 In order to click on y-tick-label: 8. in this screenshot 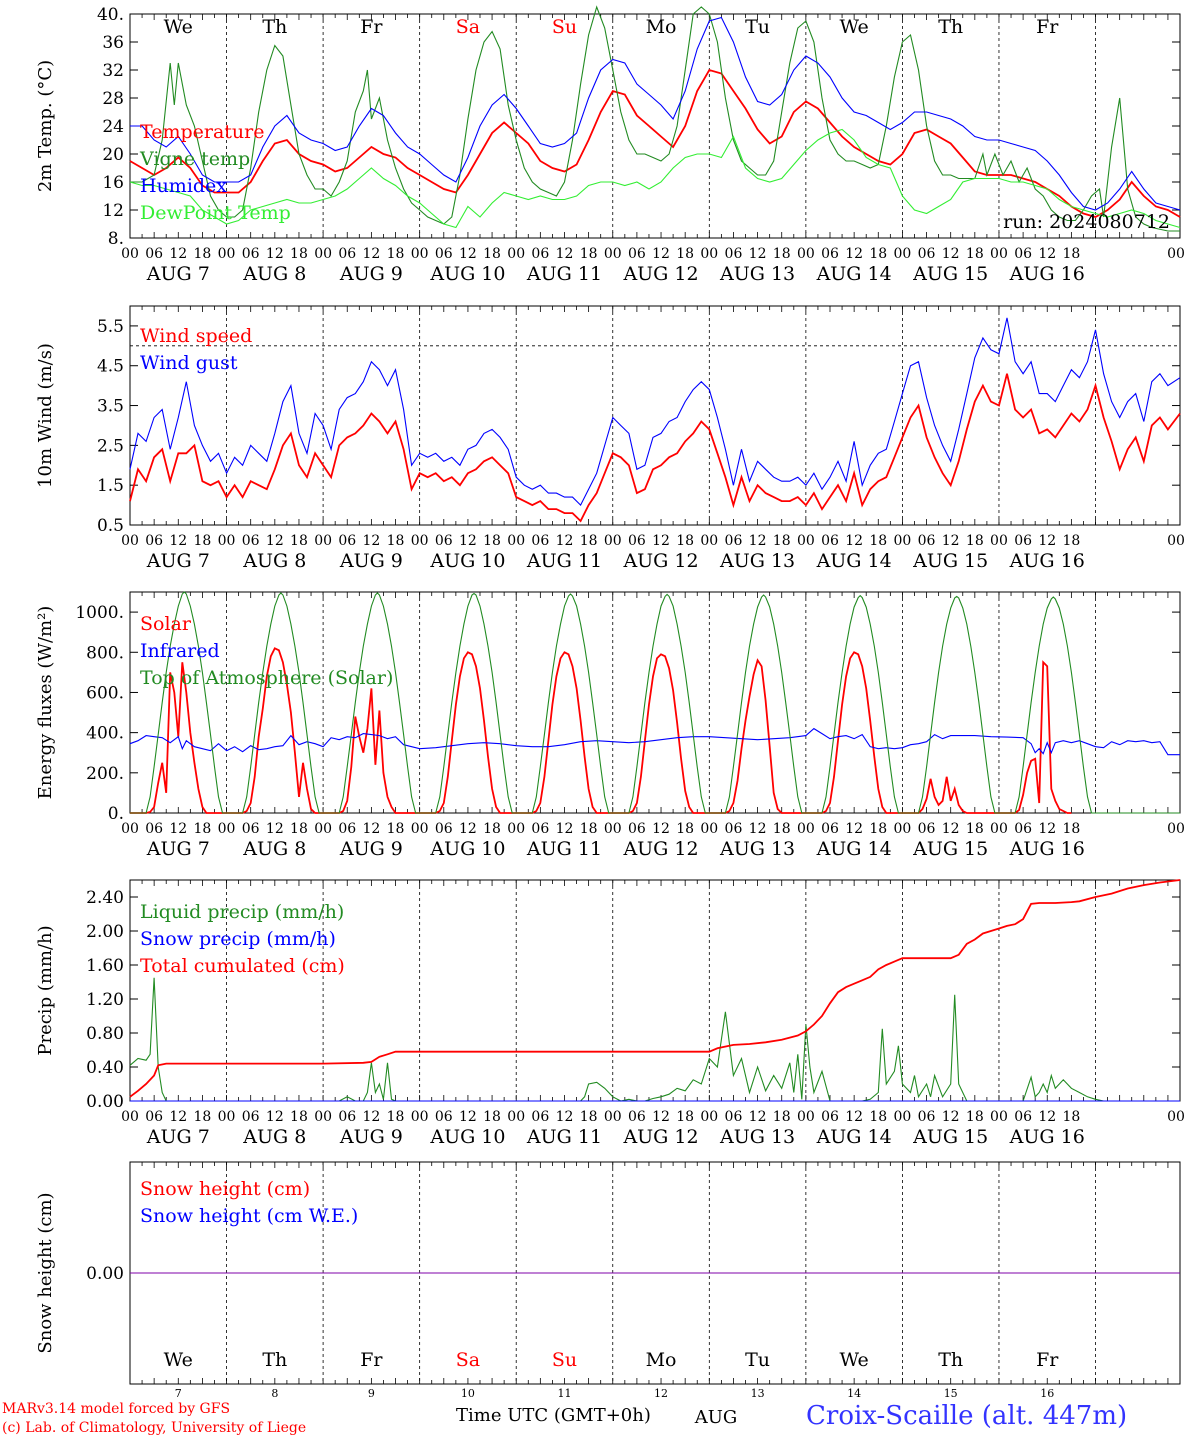, I will do `click(116, 239)`.